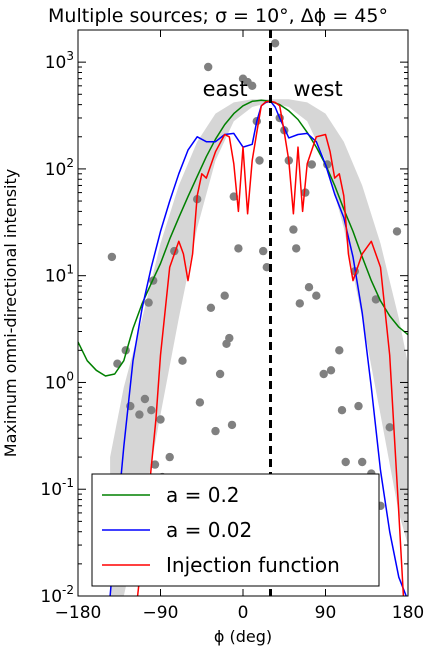 This screenshot has width=436, height=650. What do you see at coordinates (57, 488) in the screenshot?
I see `y-tick-label: 10⁻¹` at bounding box center [57, 488].